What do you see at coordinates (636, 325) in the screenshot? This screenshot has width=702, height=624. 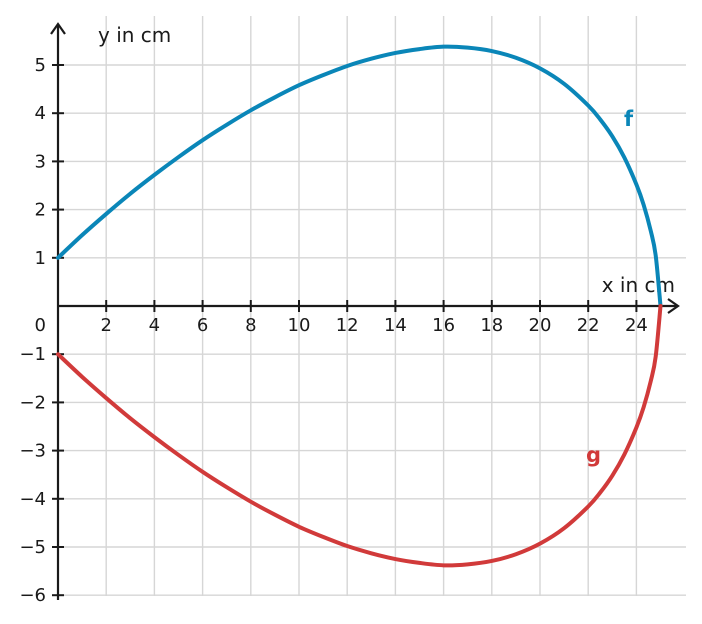 I see `x-tick-label: 24` at bounding box center [636, 325].